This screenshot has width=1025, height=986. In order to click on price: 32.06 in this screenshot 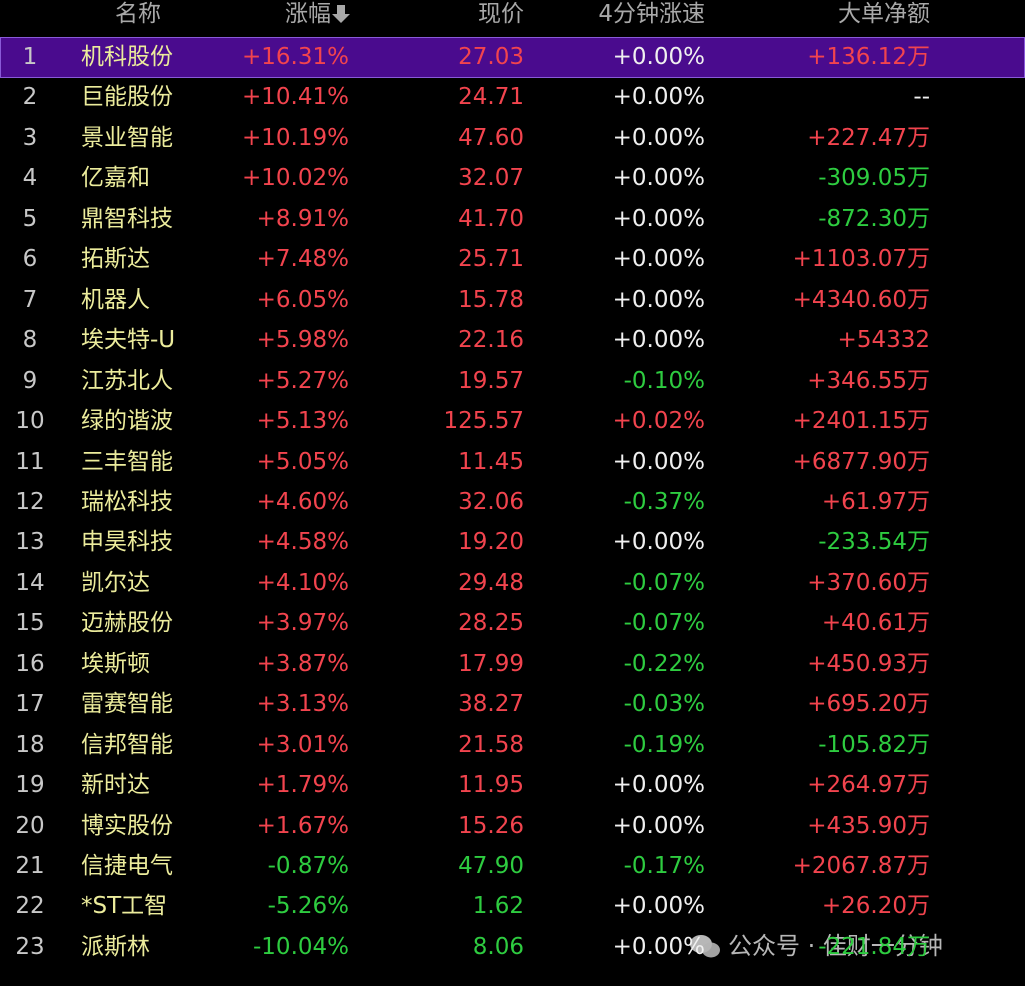, I will do `click(491, 501)`.